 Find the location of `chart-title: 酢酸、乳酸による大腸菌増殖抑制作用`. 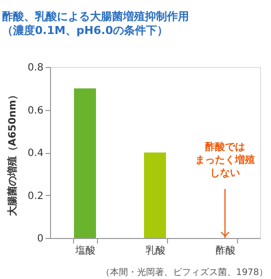

chart-title: 酢酸、乳酸による大腸菌増殖抑制作用 is located at coordinates (95, 16).